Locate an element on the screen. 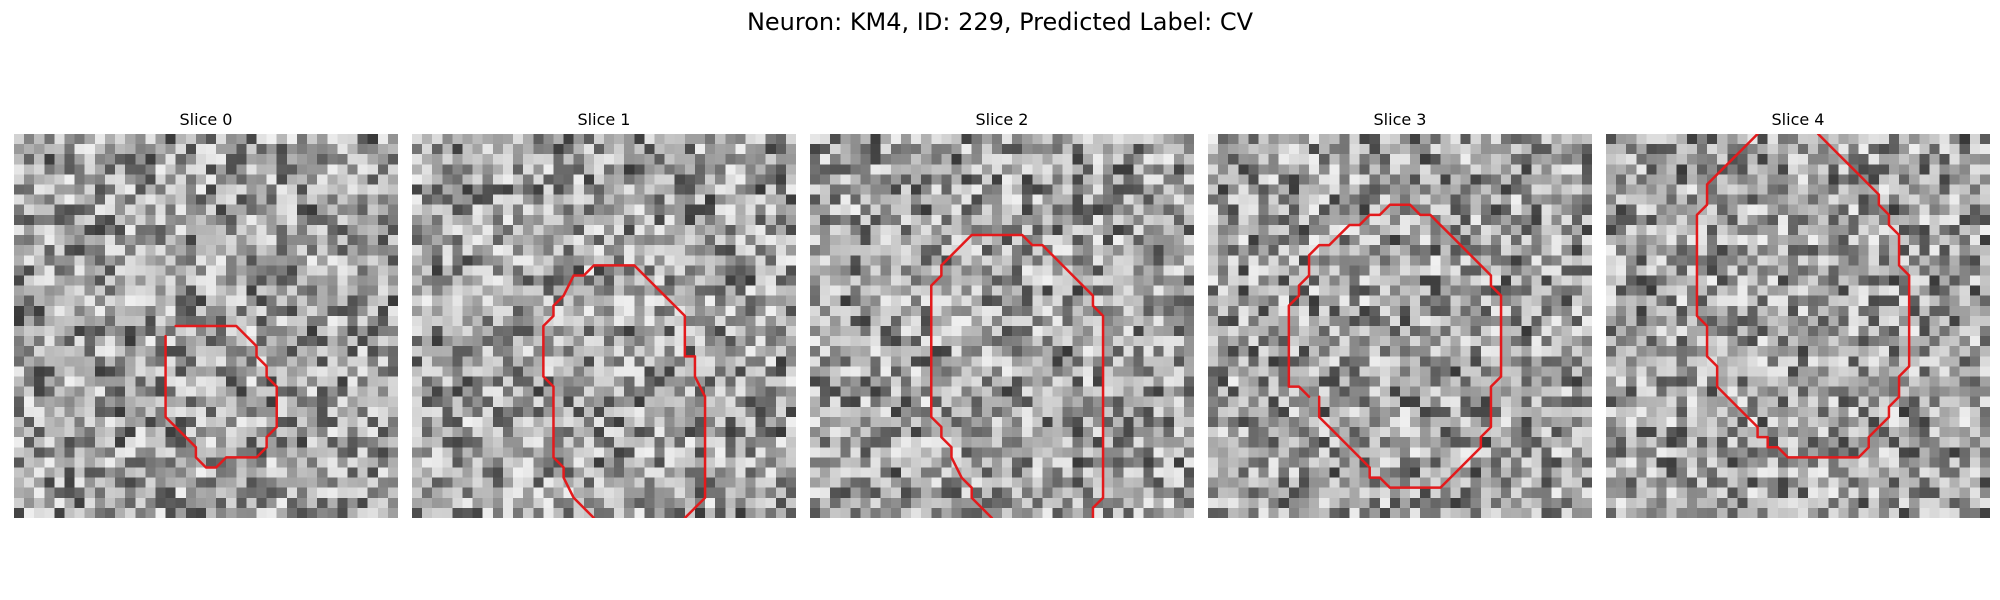 This screenshot has width=2000, height=600. slice-title: Slice 2 is located at coordinates (1002, 120).